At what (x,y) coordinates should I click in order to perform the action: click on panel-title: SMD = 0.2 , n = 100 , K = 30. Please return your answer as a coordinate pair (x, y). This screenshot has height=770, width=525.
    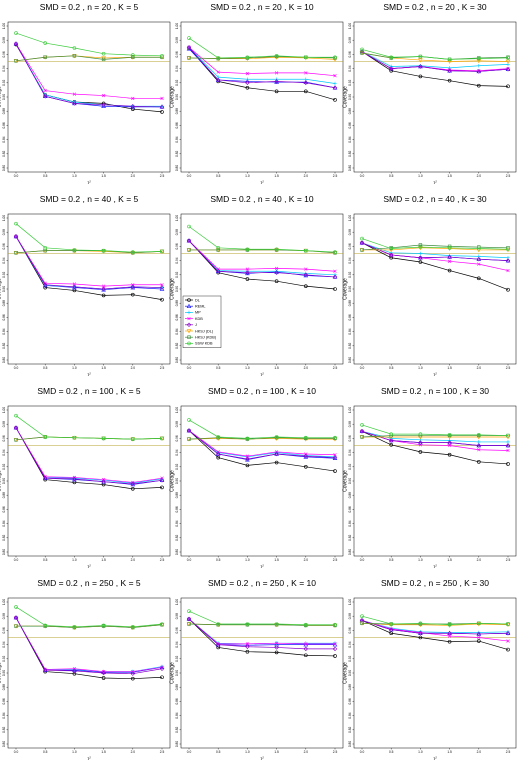
    Looking at the image, I should click on (435, 391).